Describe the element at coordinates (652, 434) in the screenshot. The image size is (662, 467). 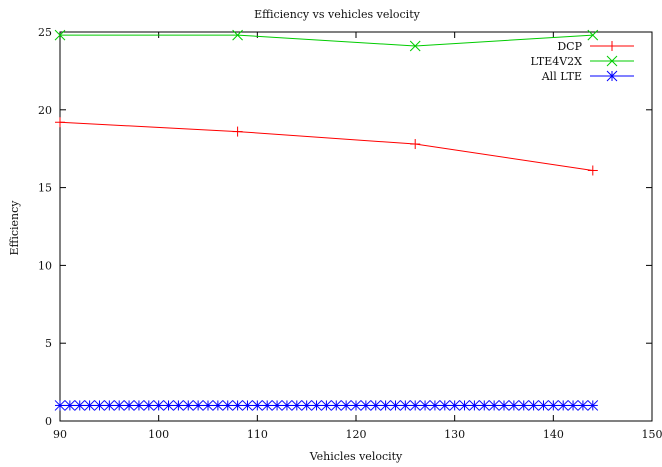
I see `x-tick-label: 150` at that location.